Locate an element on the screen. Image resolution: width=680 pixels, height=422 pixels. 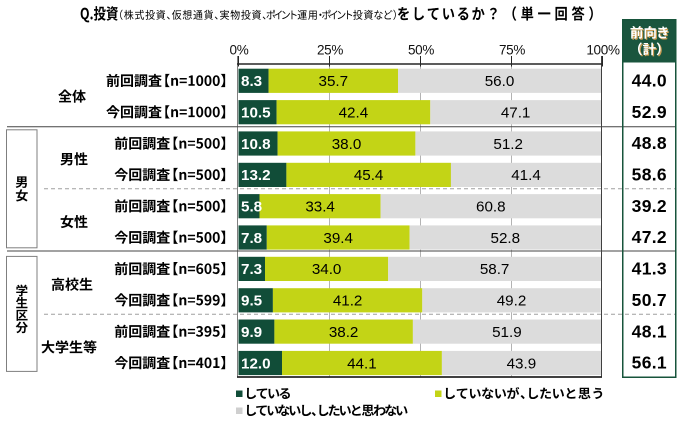
svg-text: 49.2 is located at coordinates (512, 301).